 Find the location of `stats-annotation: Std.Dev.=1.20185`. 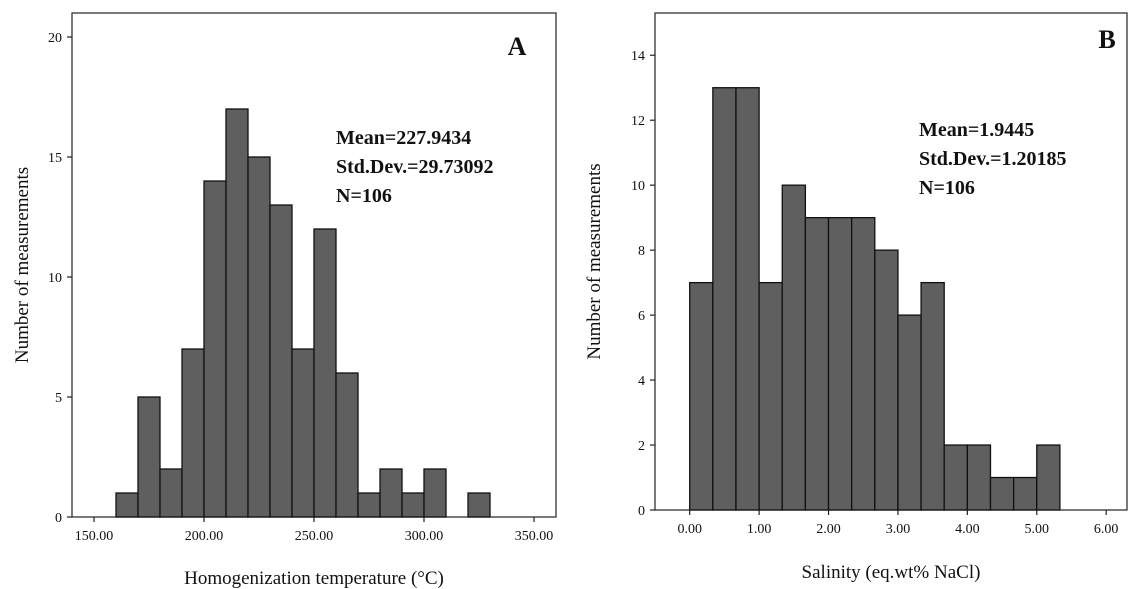

stats-annotation: Std.Dev.=1.20185 is located at coordinates (993, 159).